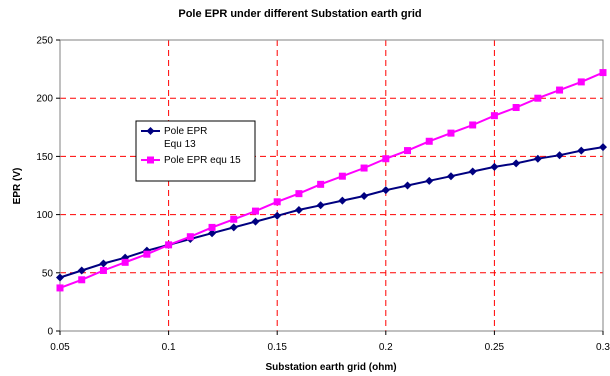  Describe the element at coordinates (44, 41) in the screenshot. I see `y-tick-label: 250` at that location.